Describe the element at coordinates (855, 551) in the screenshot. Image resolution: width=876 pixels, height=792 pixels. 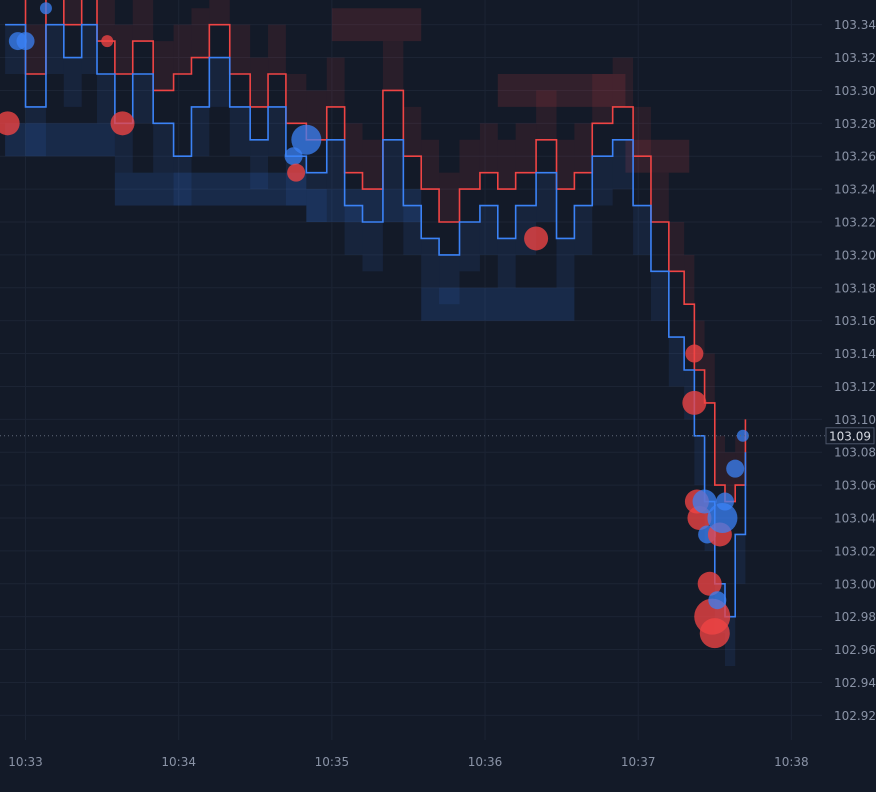
I see `price-tick-label: 103.02` at that location.